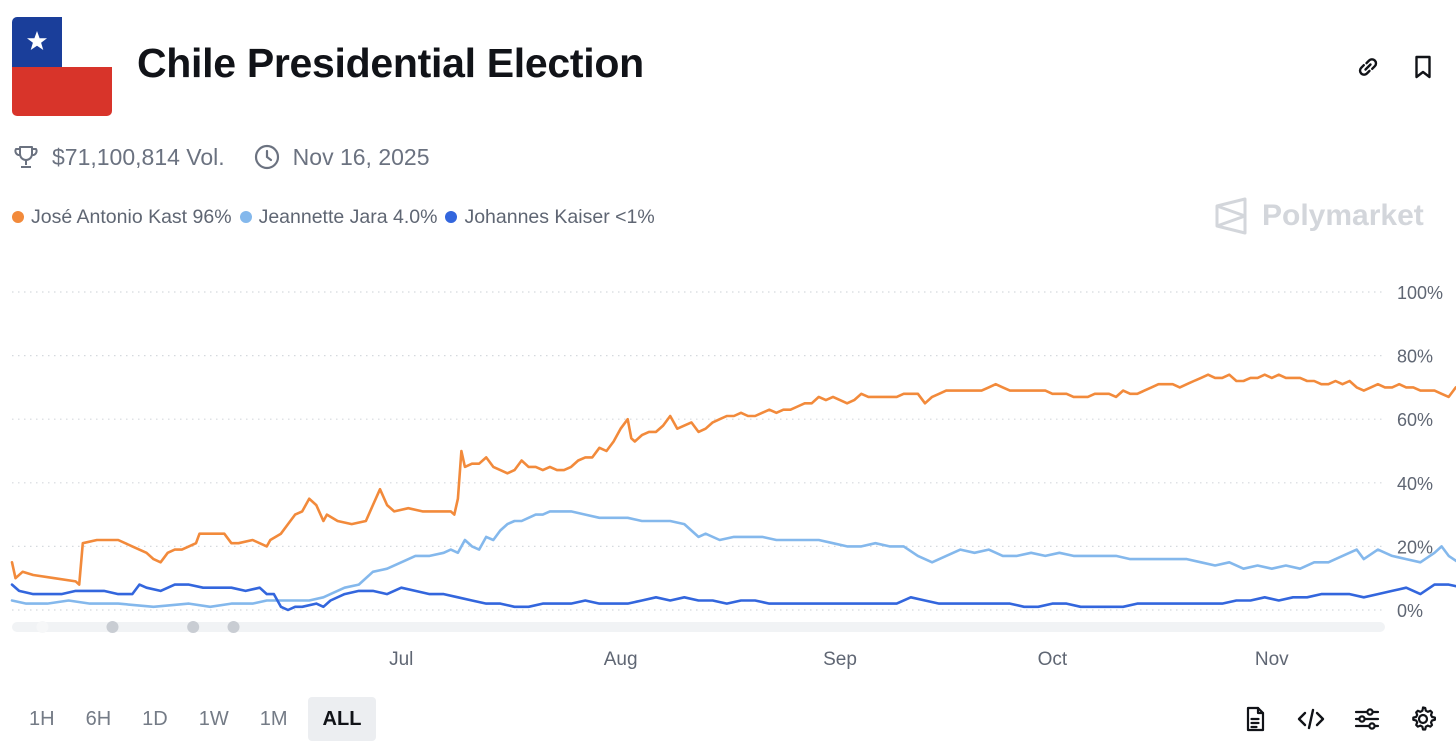  Describe the element at coordinates (342, 719) in the screenshot. I see `range-all-button: ALL` at that location.